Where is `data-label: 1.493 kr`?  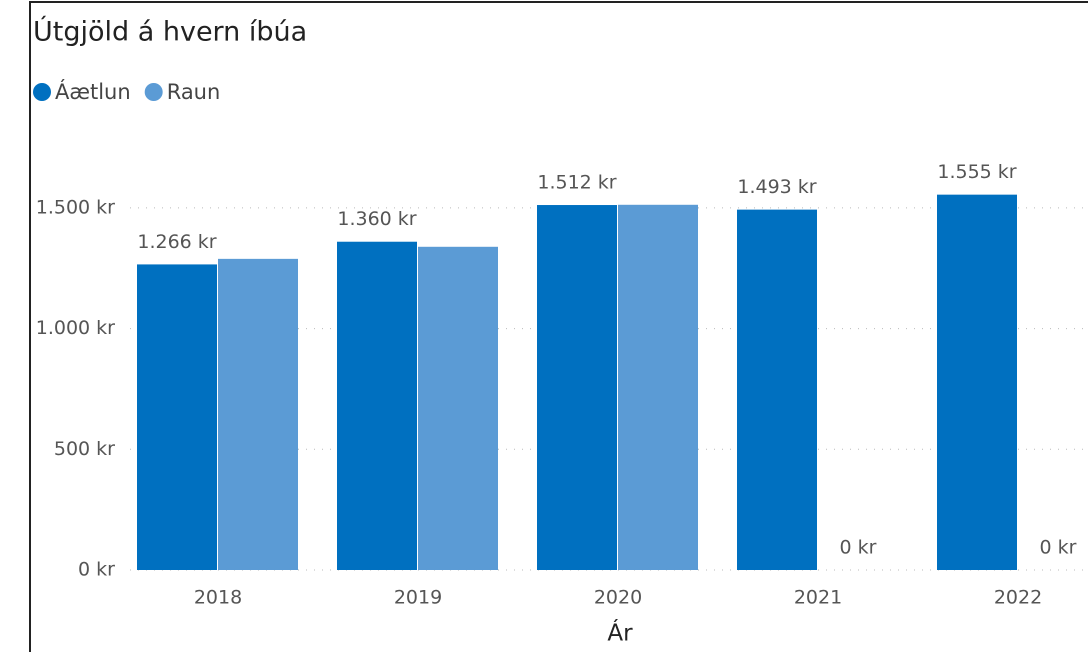
data-label: 1.493 kr is located at coordinates (776, 187).